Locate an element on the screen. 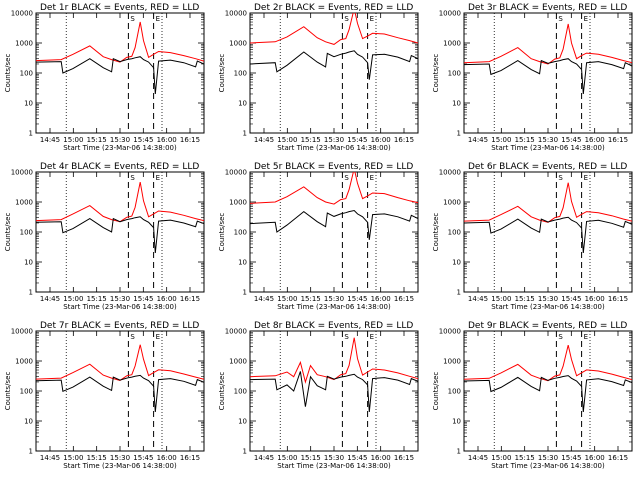 This screenshot has height=480, width=640. panel-title: Det 2r BLACK = Events, RED = LLD is located at coordinates (333, 8).